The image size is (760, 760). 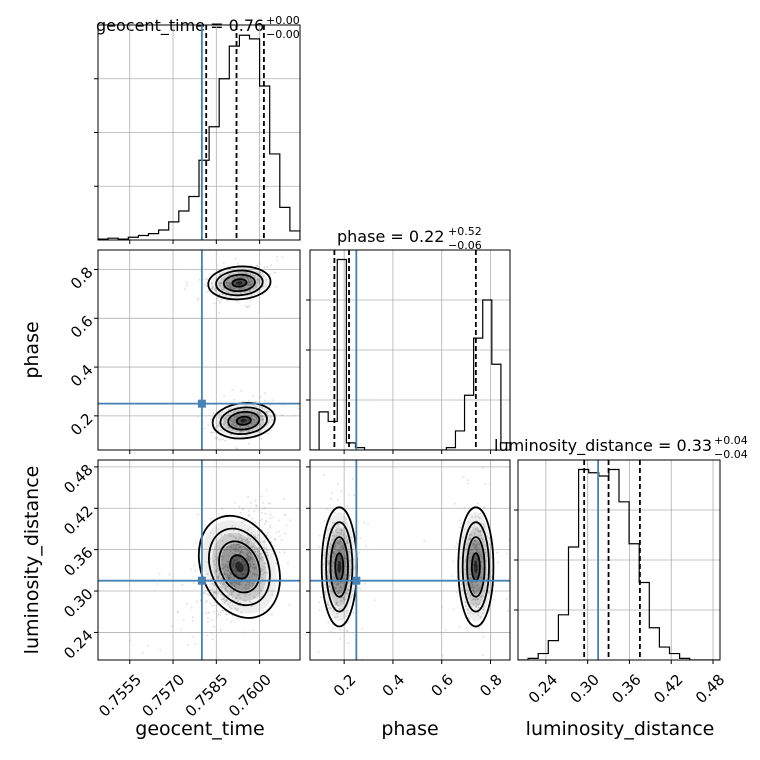 I want to click on title-luminosity-distance: luminosity_distance = 0.33, so click(x=603, y=446).